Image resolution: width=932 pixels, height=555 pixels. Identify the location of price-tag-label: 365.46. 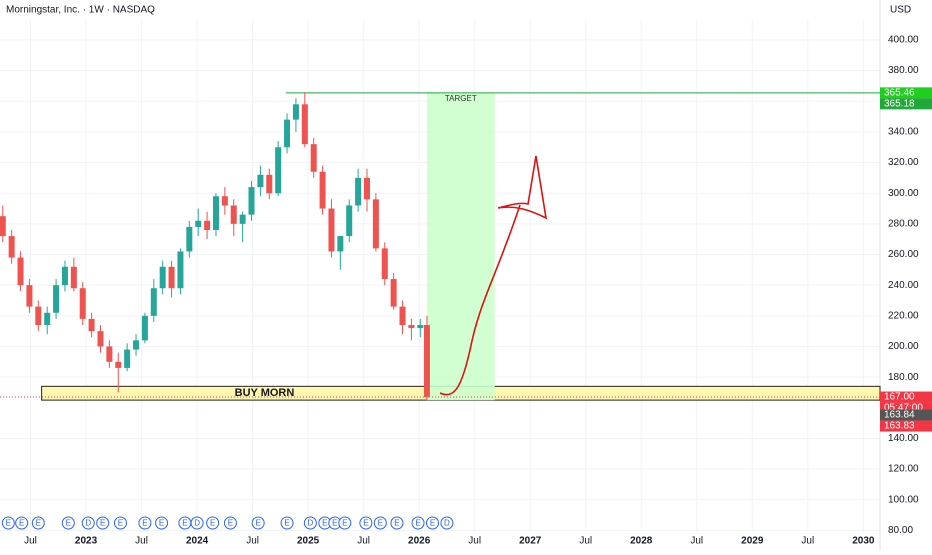
(899, 93).